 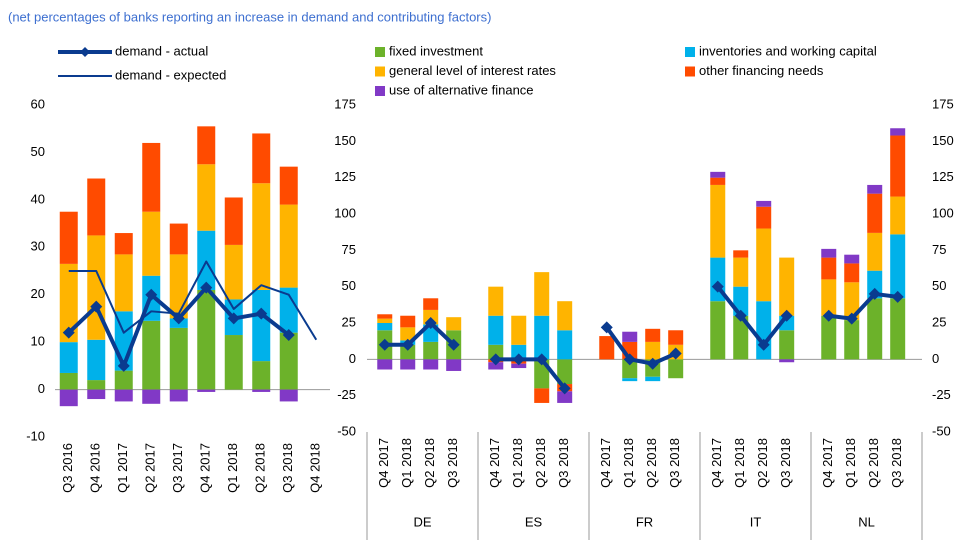 I want to click on legend-label: fixed investment, so click(x=436, y=50).